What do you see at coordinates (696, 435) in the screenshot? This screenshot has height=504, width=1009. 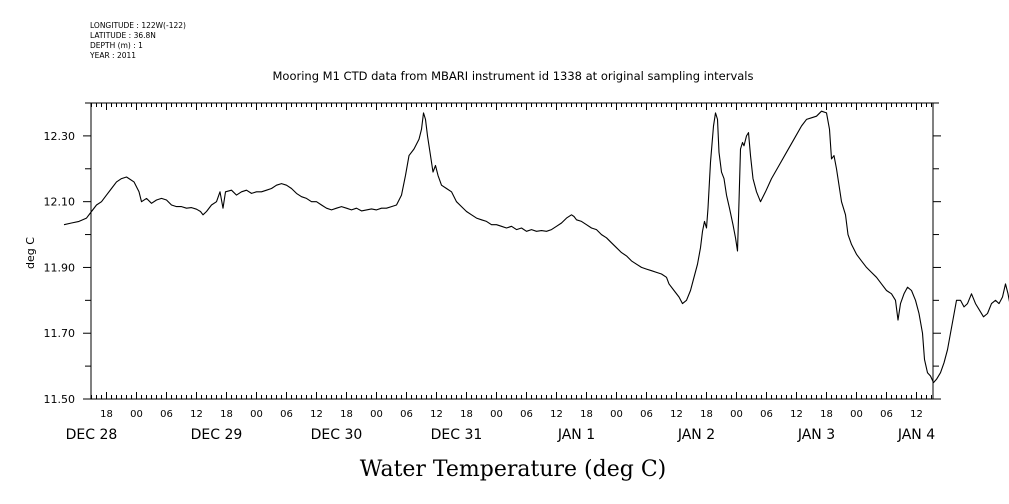 I see `x-date-label: JAN 2` at bounding box center [696, 435].